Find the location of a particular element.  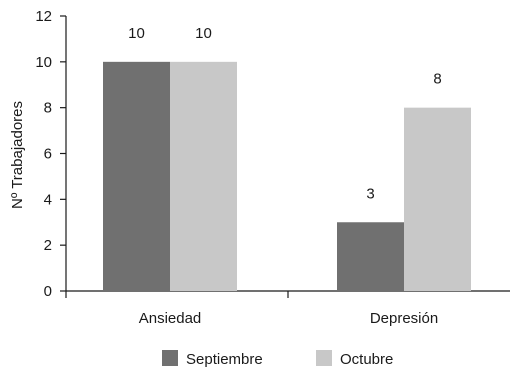

legend-label: Octubre is located at coordinates (366, 359).